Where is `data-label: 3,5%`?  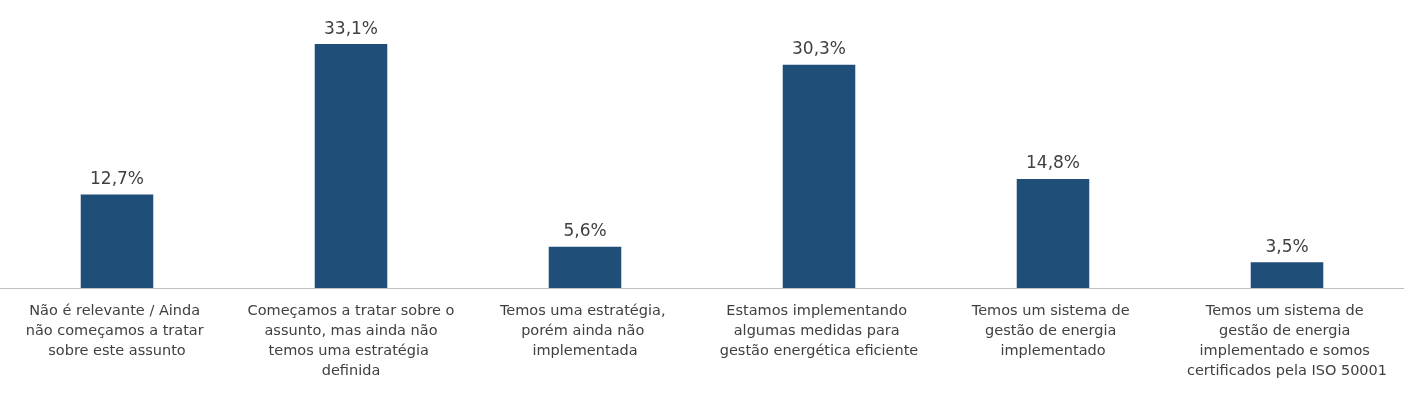
data-label: 3,5% is located at coordinates (1287, 245).